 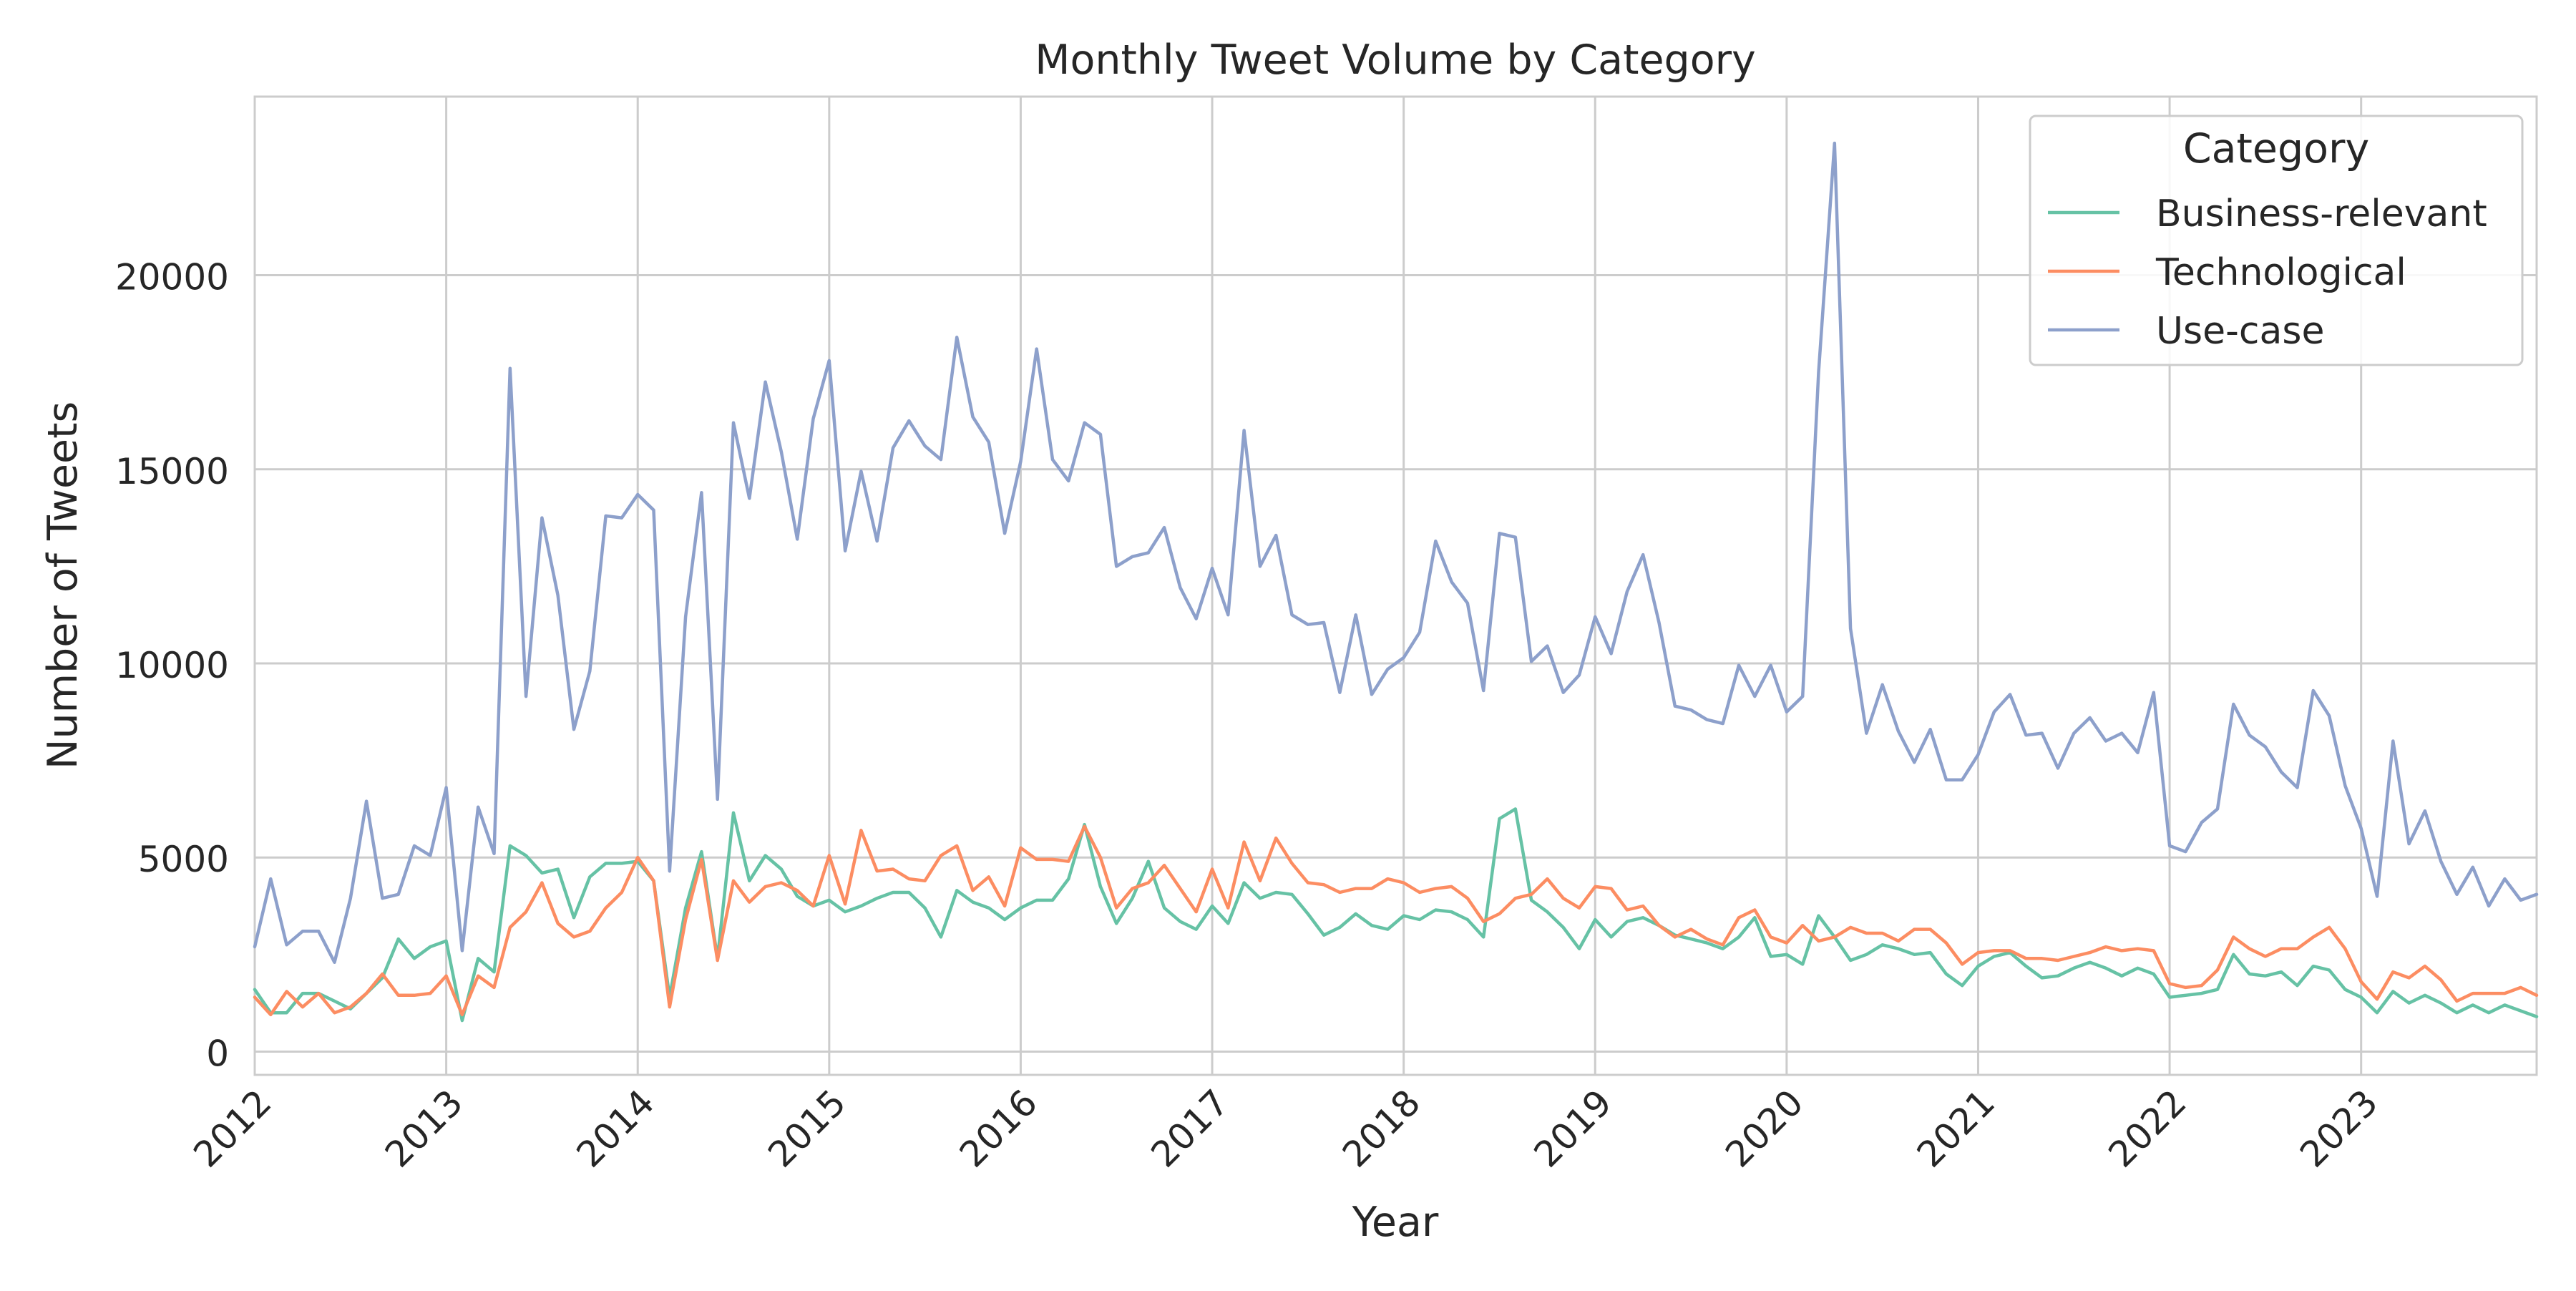 What do you see at coordinates (63, 585) in the screenshot?
I see `y-axis-label: Number of Tweets` at bounding box center [63, 585].